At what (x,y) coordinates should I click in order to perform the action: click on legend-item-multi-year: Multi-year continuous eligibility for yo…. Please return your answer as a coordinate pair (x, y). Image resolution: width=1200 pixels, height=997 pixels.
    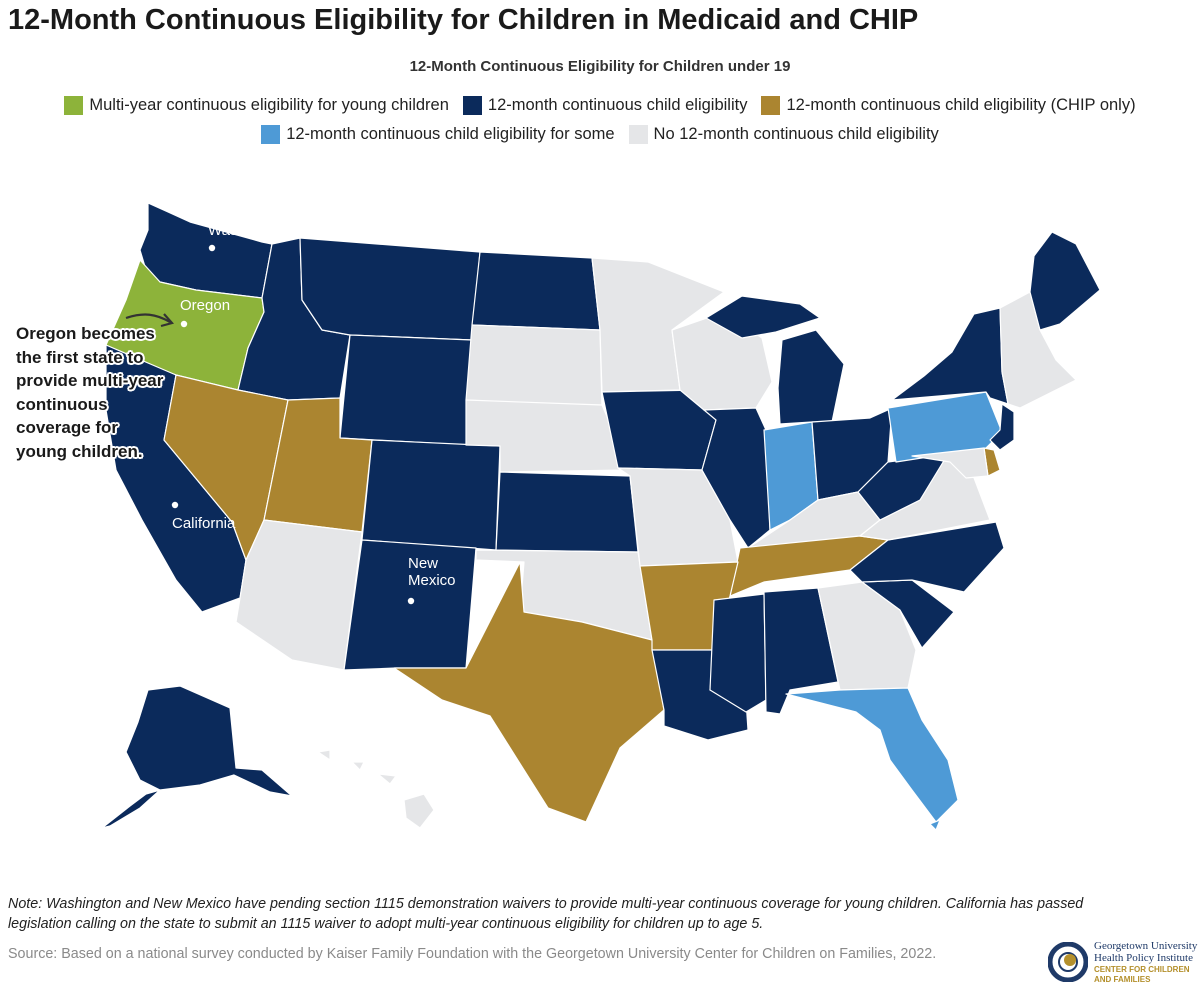
    Looking at the image, I should click on (256, 105).